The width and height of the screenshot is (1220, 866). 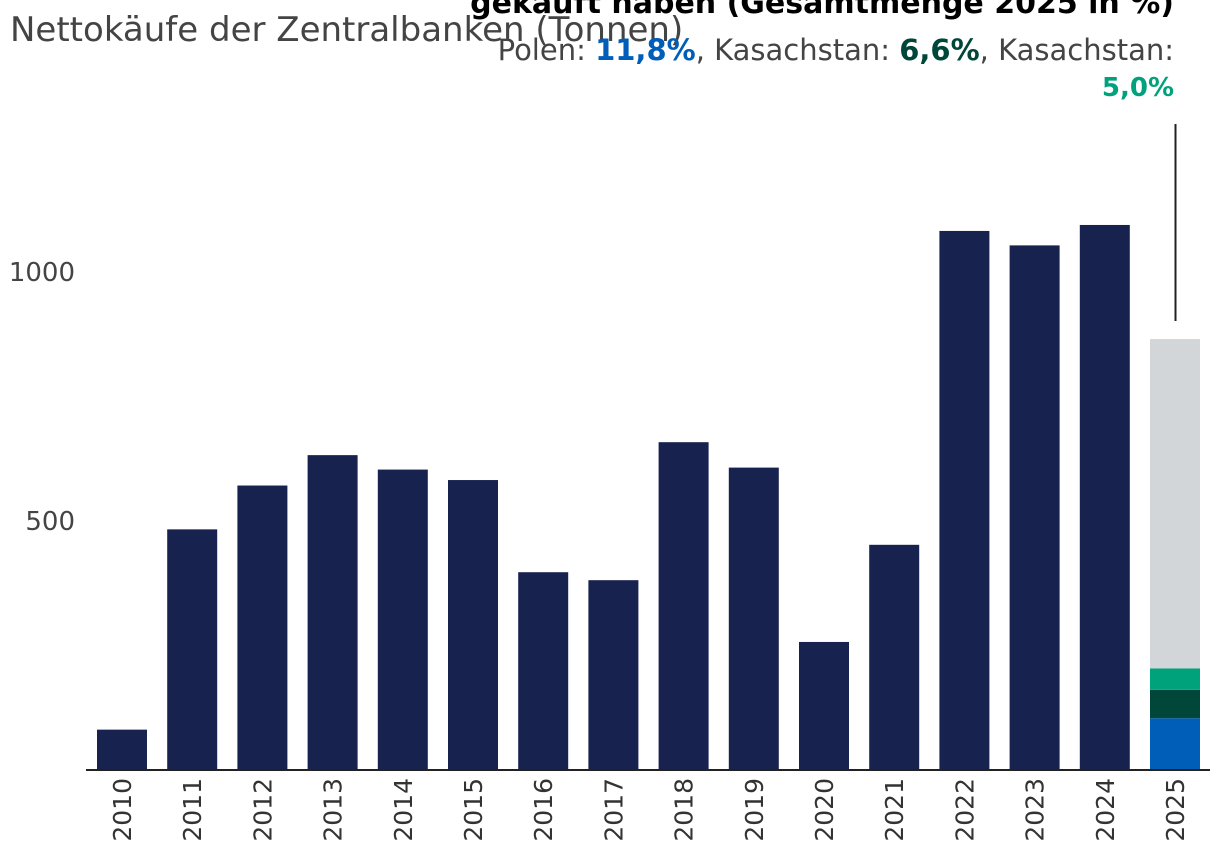 I want to click on bar-2010, so click(x=122, y=749).